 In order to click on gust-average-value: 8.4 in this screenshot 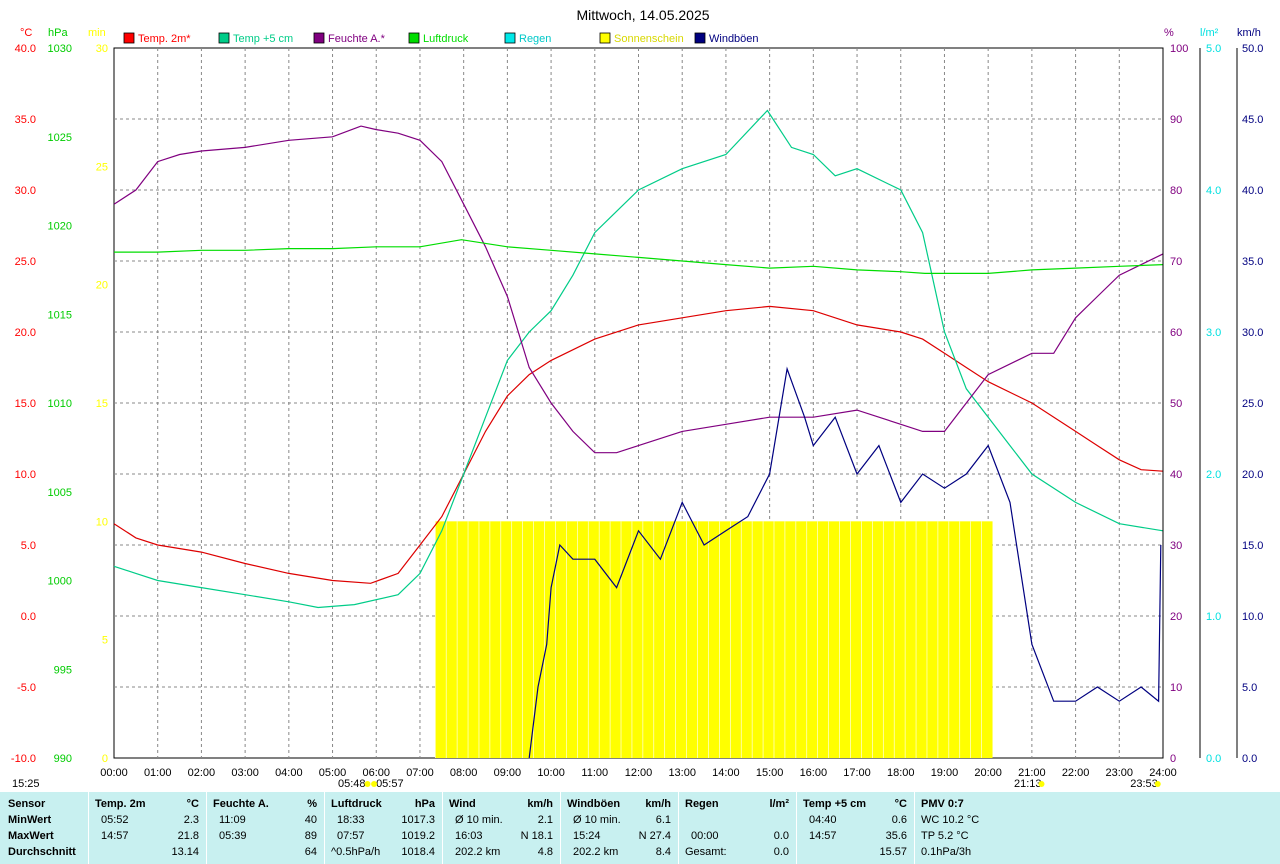, I will do `click(663, 852)`.